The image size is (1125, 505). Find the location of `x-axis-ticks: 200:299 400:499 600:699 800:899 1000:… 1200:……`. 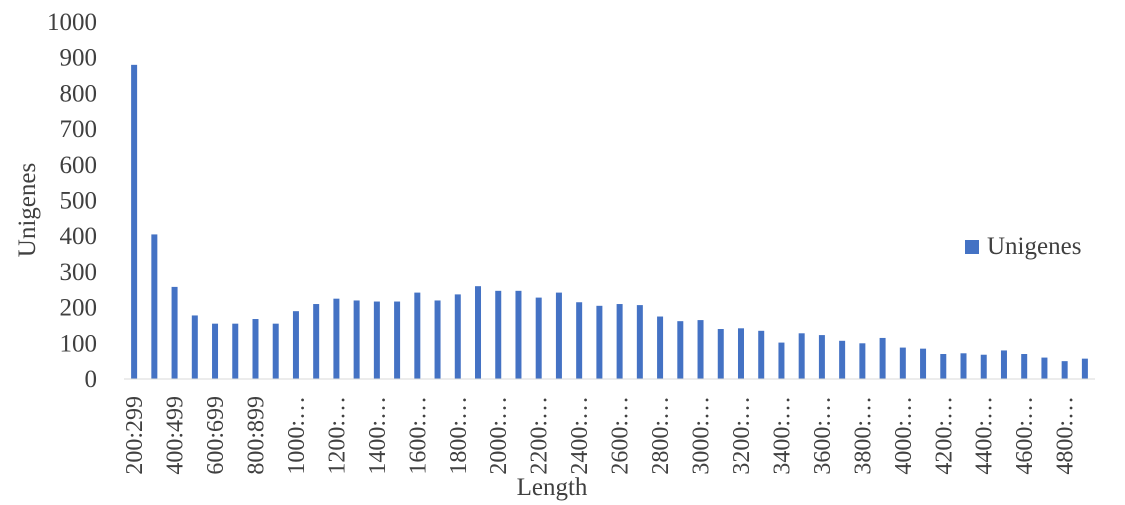

x-axis-ticks: 200:299 400:499 600:699 800:899 1000:… 1200:…… is located at coordinates (600, 435).